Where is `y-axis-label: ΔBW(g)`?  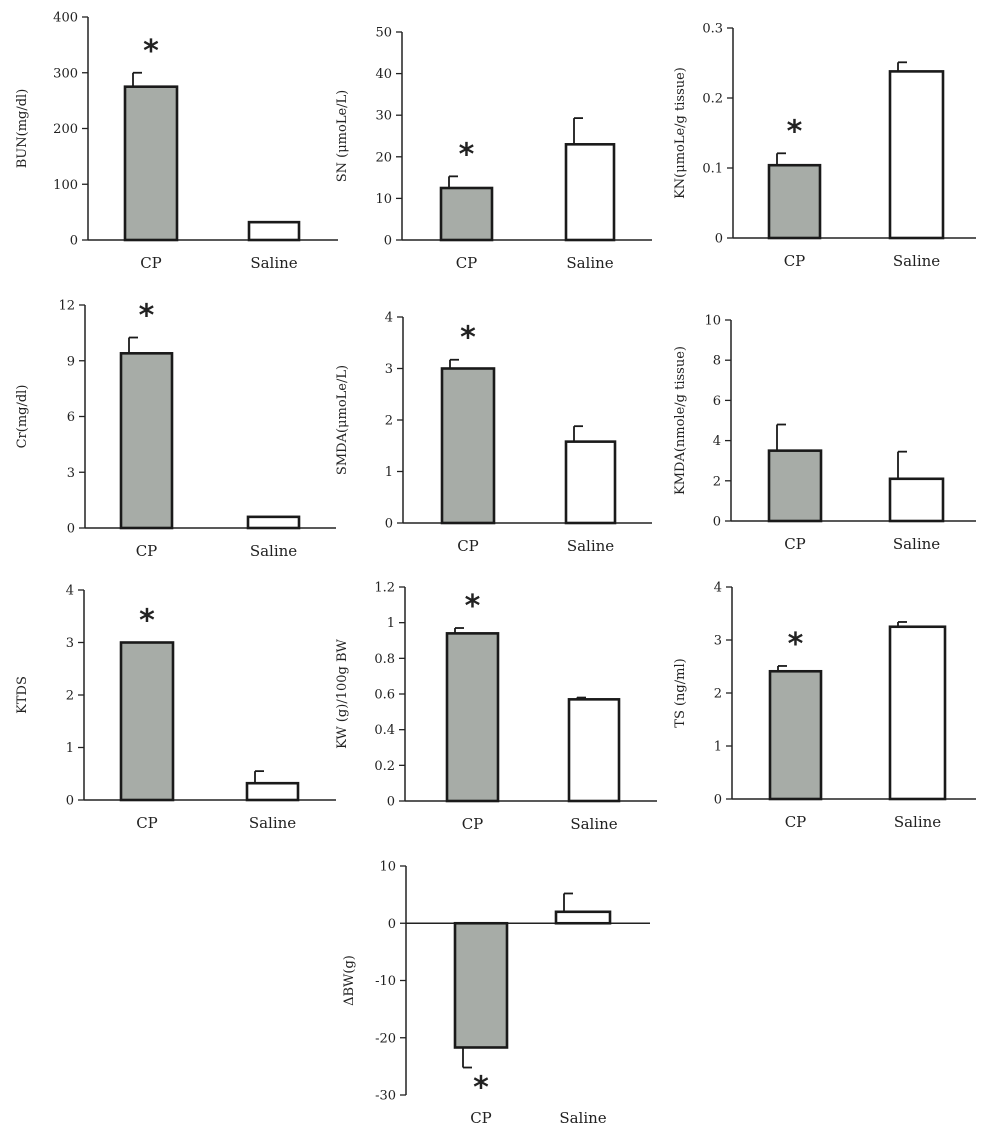
y-axis-label: ΔBW(g) is located at coordinates (349, 980).